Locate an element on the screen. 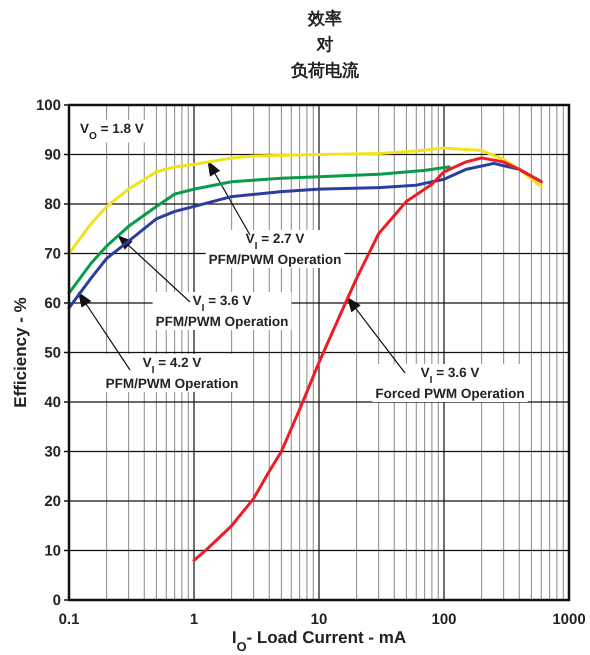 The image size is (590, 655). y-tick-label: 10 is located at coordinates (52, 551).